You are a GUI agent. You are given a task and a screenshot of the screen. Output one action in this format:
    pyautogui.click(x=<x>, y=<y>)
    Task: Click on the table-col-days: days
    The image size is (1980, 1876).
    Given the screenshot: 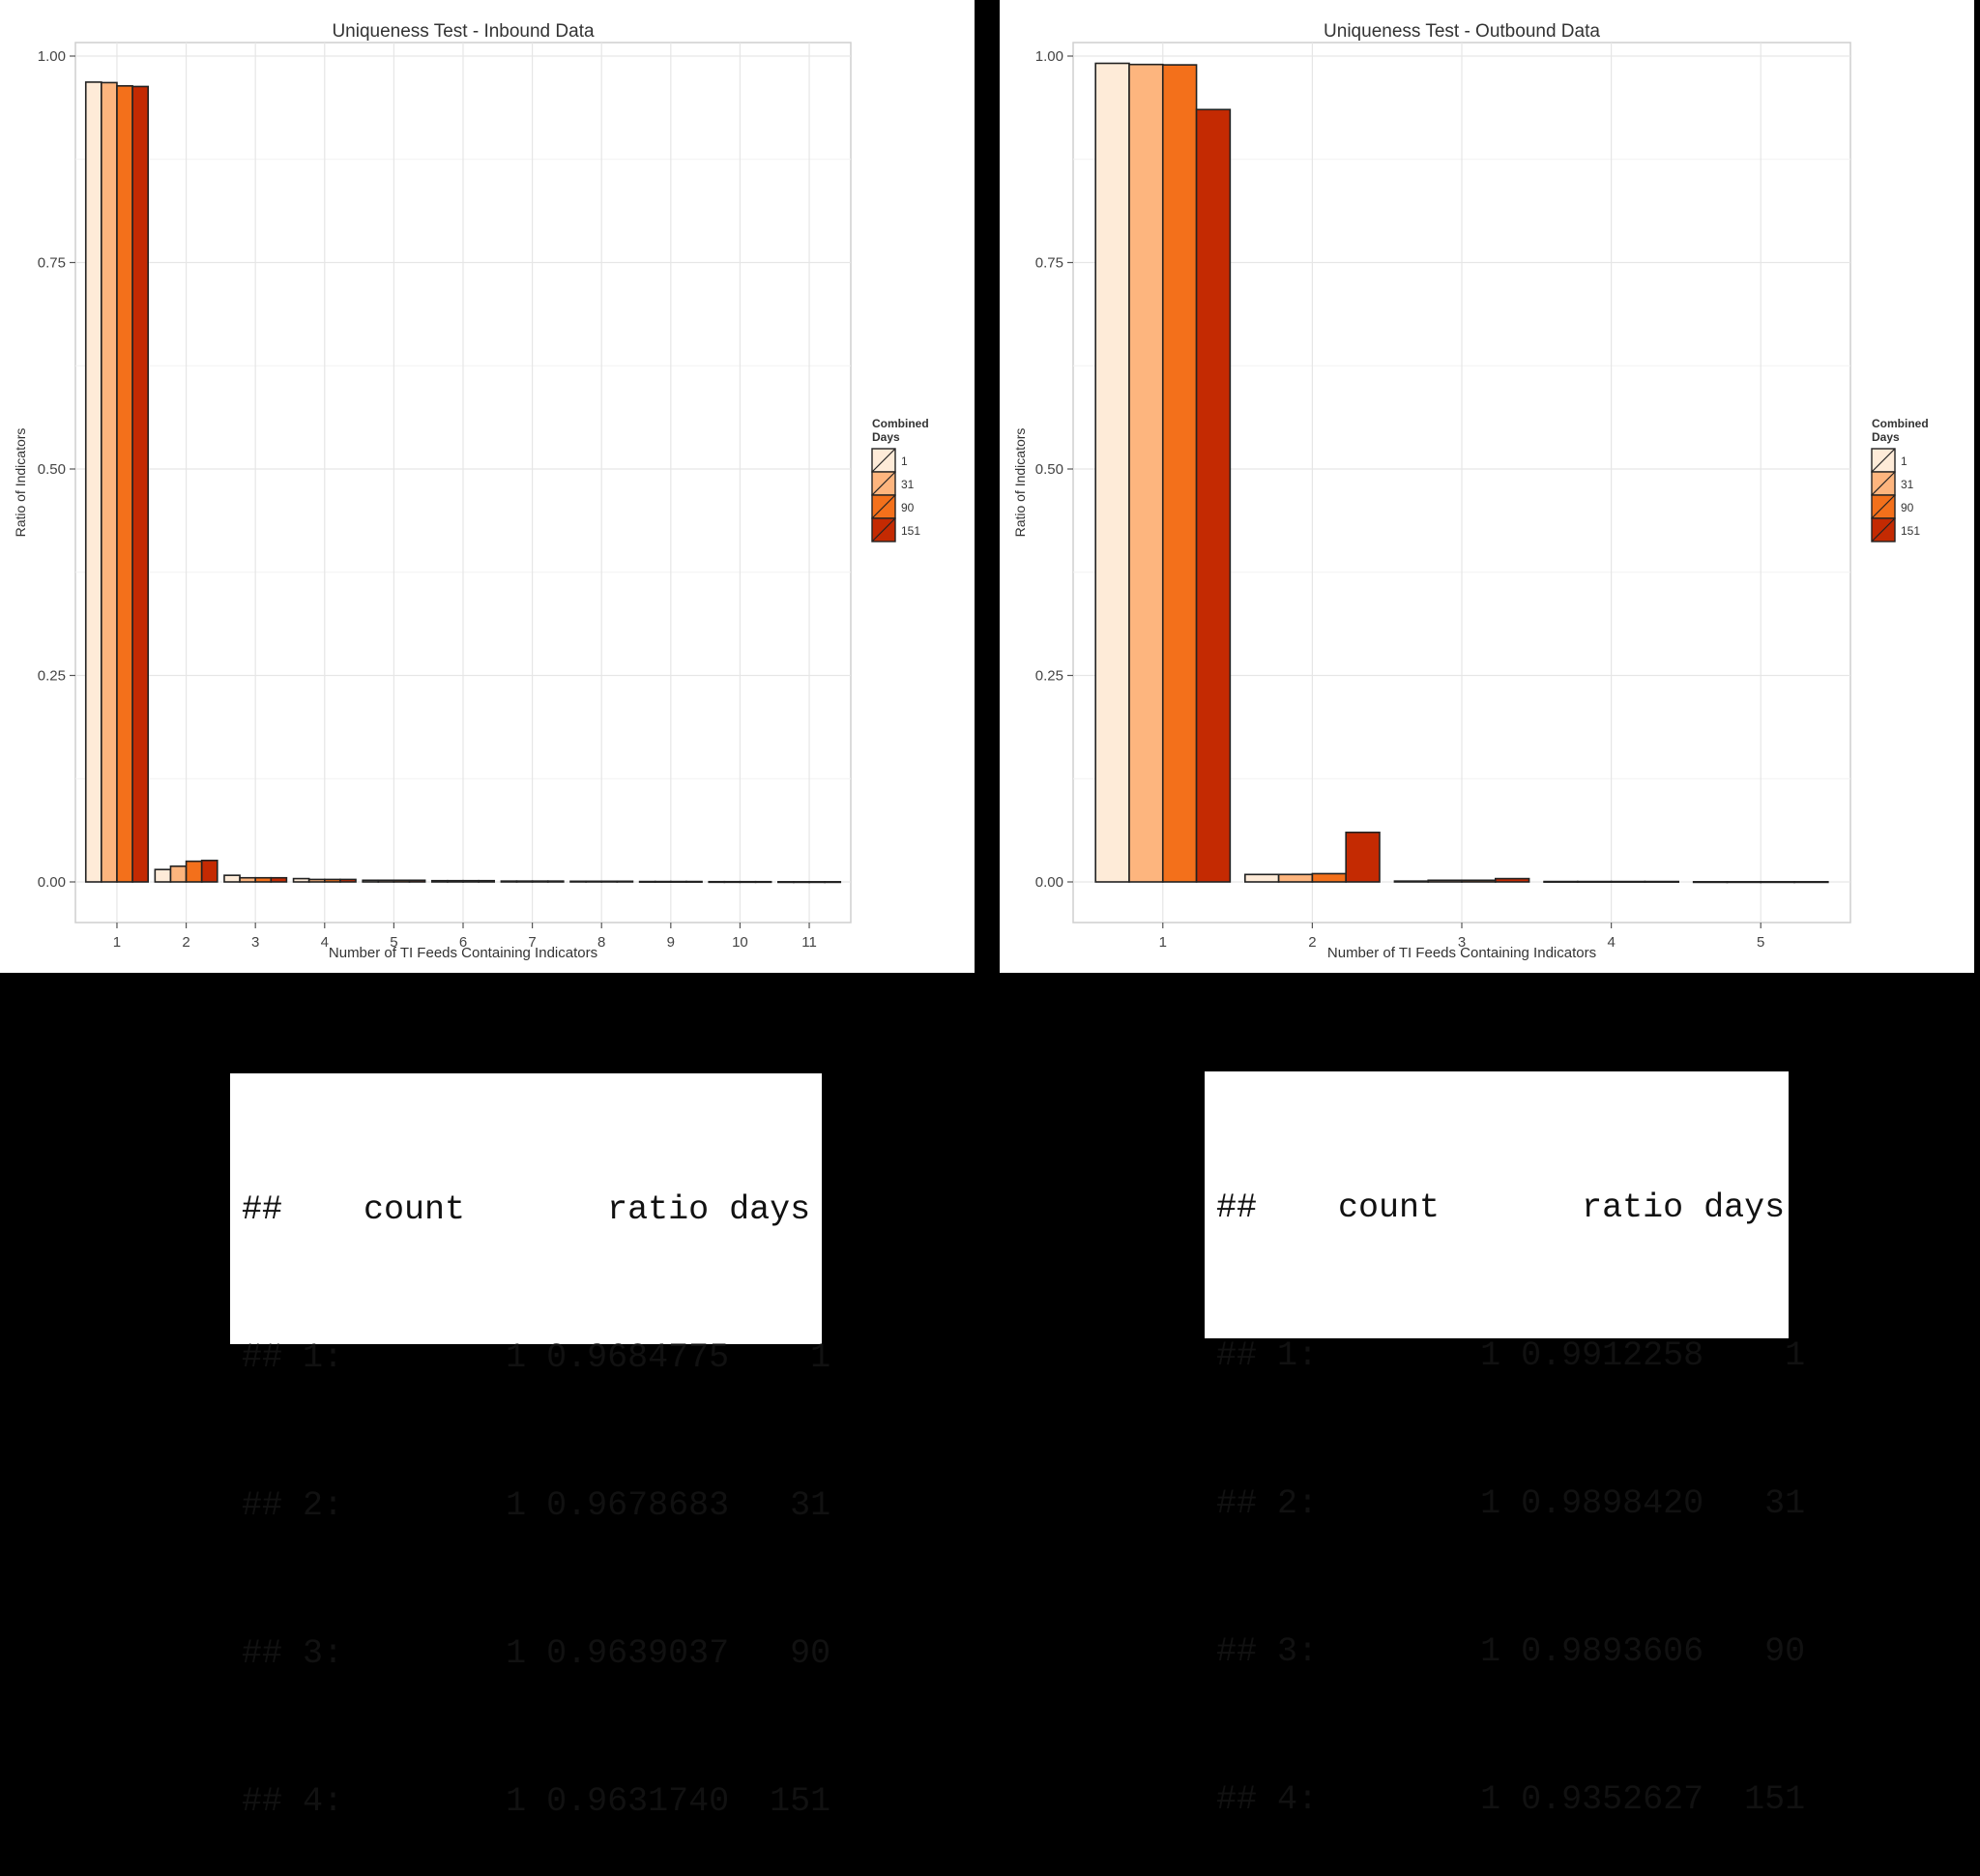 What is the action you would take?
    pyautogui.click(x=1744, y=1207)
    